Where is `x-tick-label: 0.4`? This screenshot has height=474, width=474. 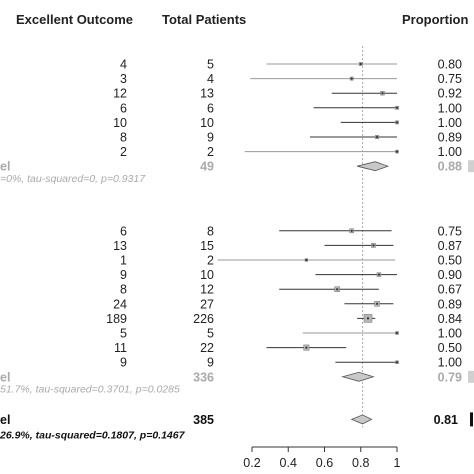
x-tick-label: 0.4 is located at coordinates (288, 463).